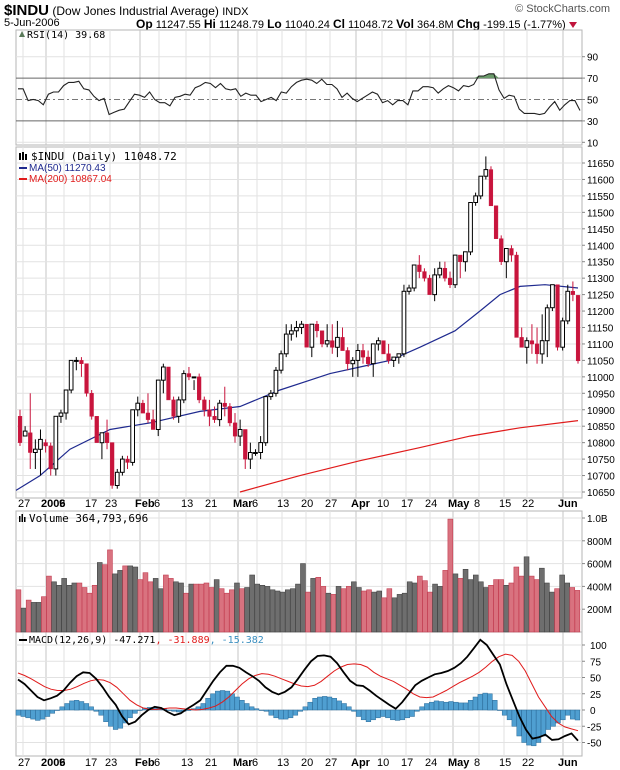 Image resolution: width=620 pixels, height=770 pixels. Describe the element at coordinates (92, 640) in the screenshot. I see `macd-value: MACD(12,26,9) -47.271` at that location.